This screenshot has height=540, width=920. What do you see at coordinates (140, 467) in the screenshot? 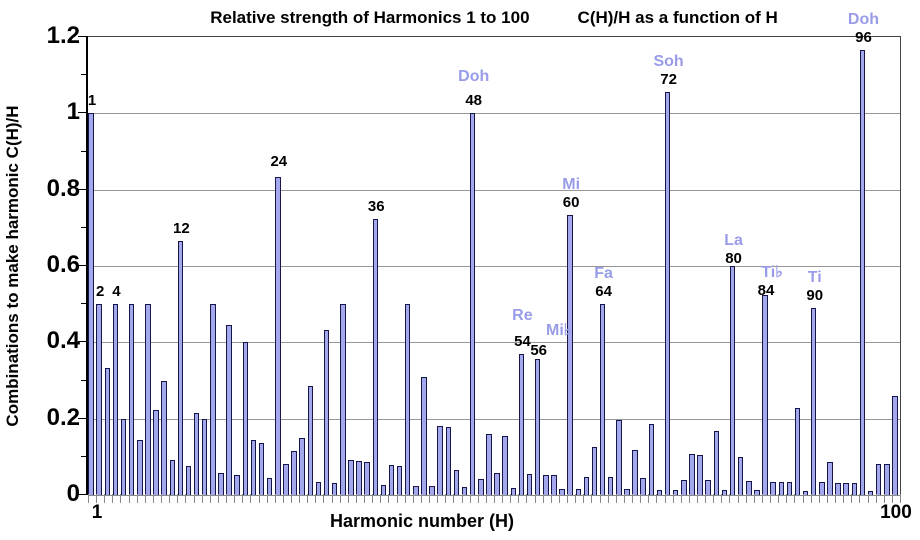
I see `bar-h7` at bounding box center [140, 467].